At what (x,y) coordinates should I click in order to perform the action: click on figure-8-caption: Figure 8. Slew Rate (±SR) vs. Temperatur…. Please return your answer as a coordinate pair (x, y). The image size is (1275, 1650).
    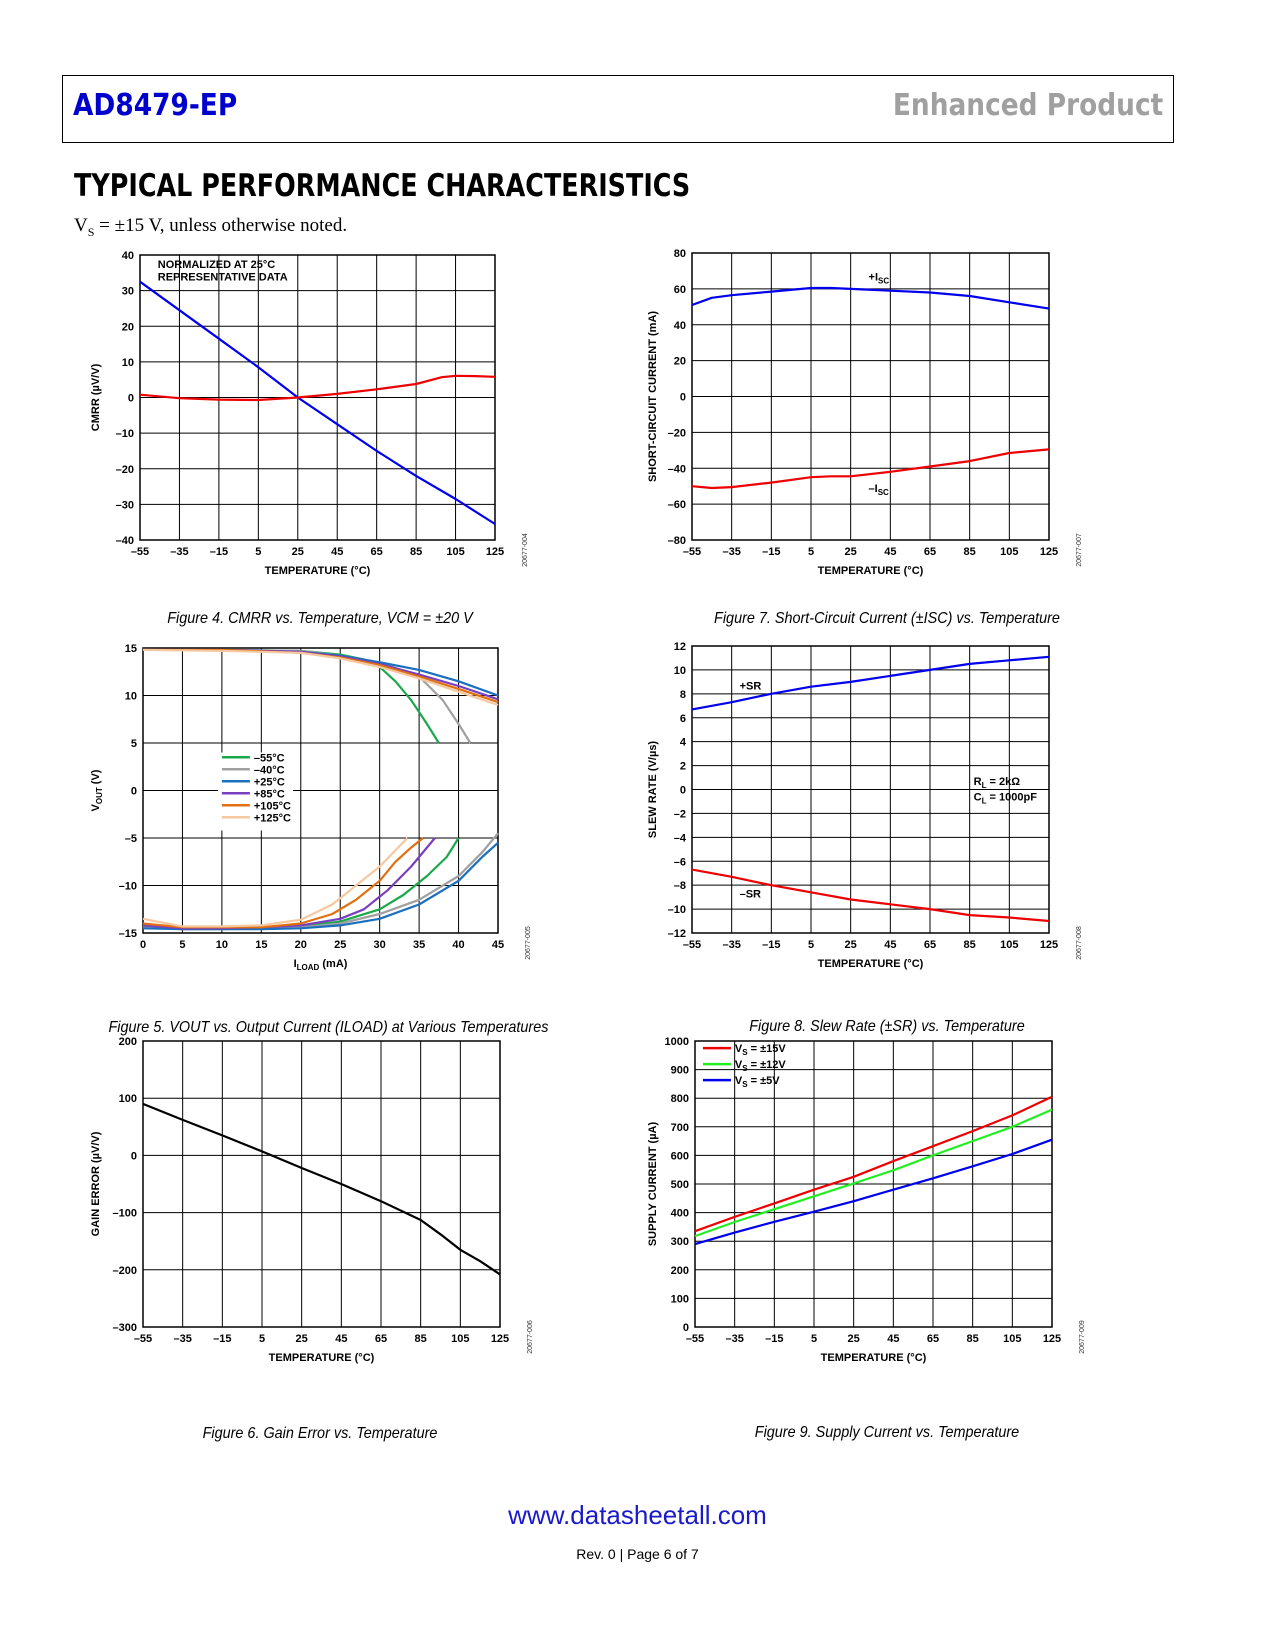
    Looking at the image, I should click on (887, 1026).